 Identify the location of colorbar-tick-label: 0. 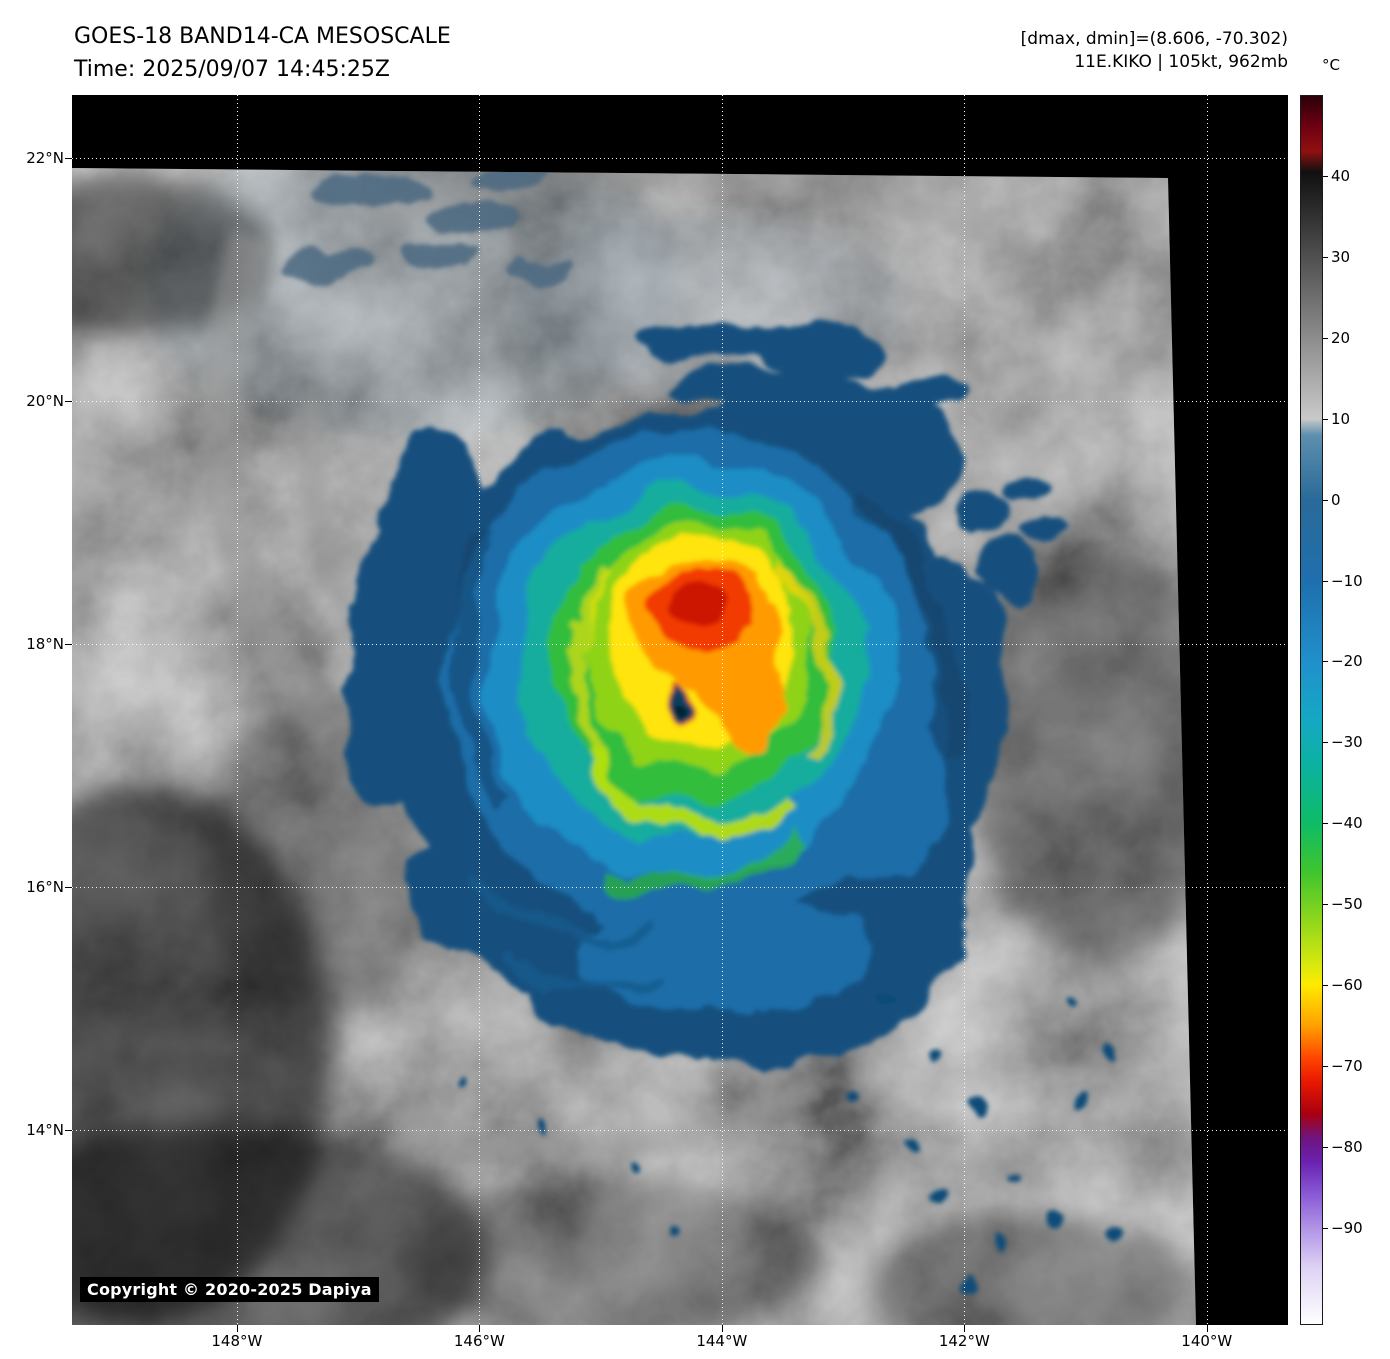
(1336, 499).